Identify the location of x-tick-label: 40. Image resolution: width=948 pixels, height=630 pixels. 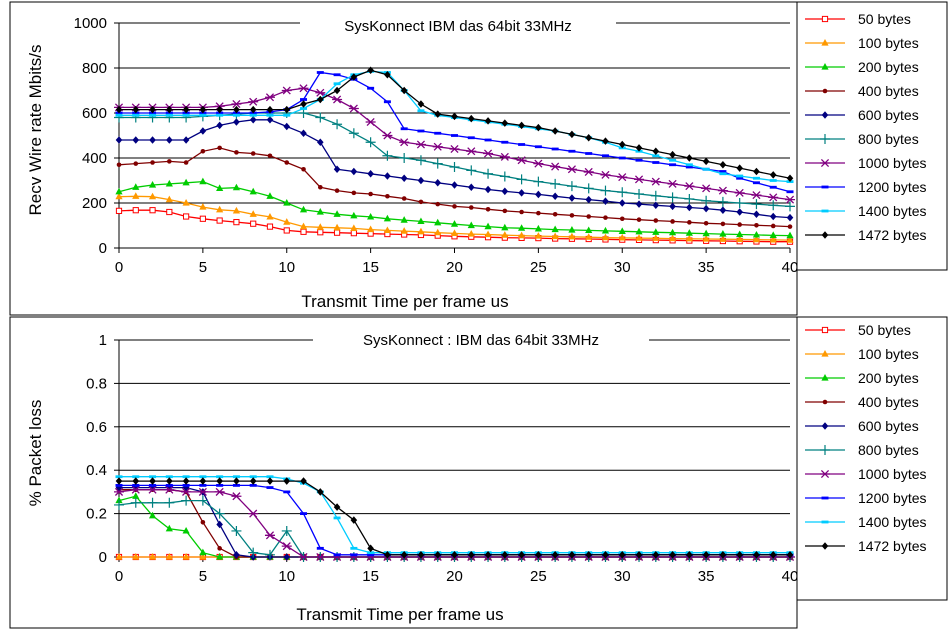
(790, 267).